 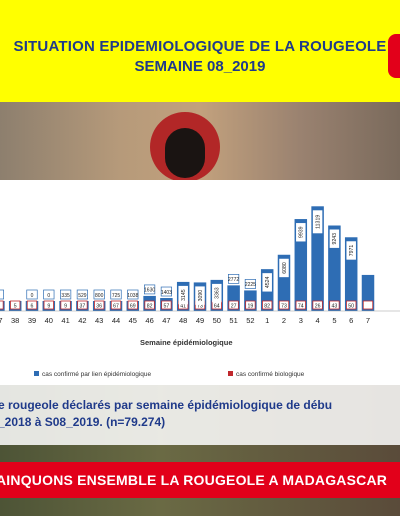 I want to click on label-epi-49: 3090, so click(x=201, y=296).